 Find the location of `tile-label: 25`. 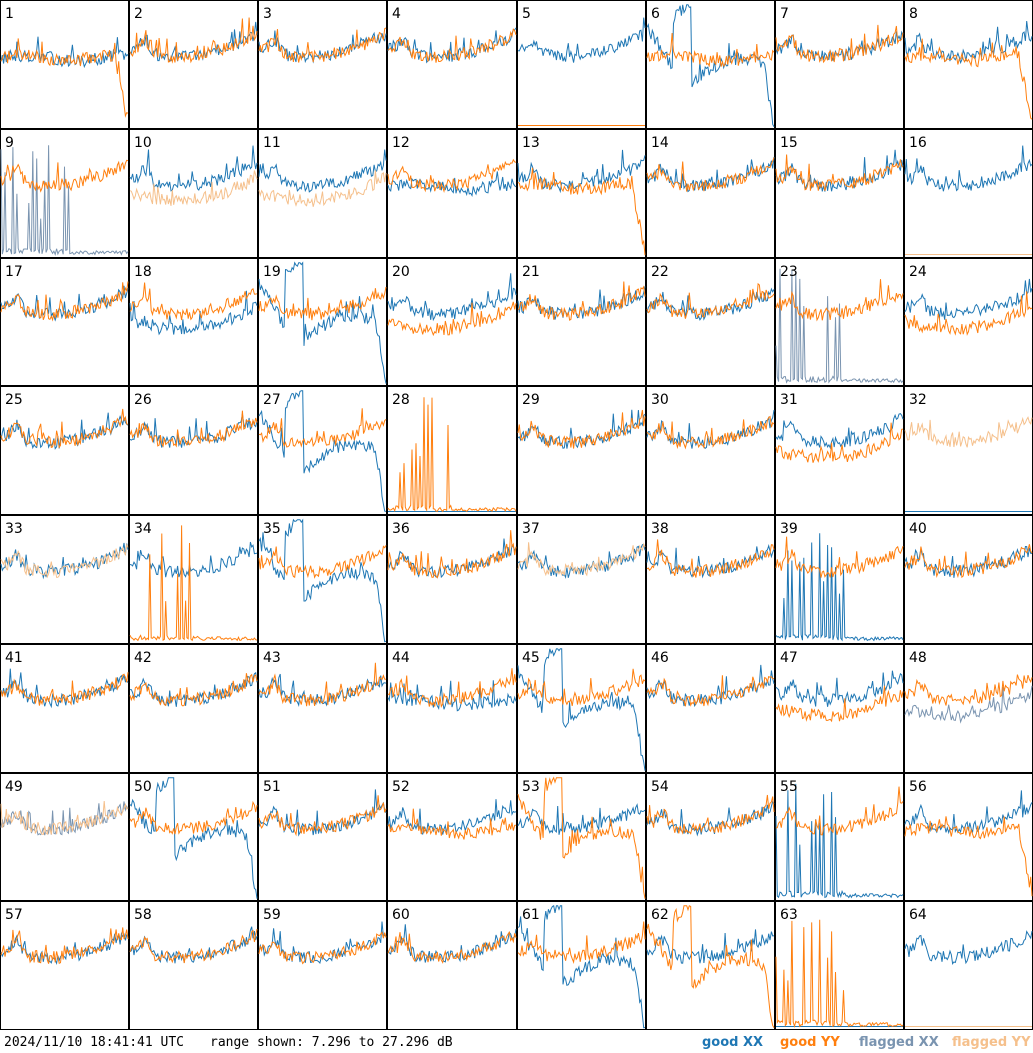

tile-label: 25 is located at coordinates (14, 400).